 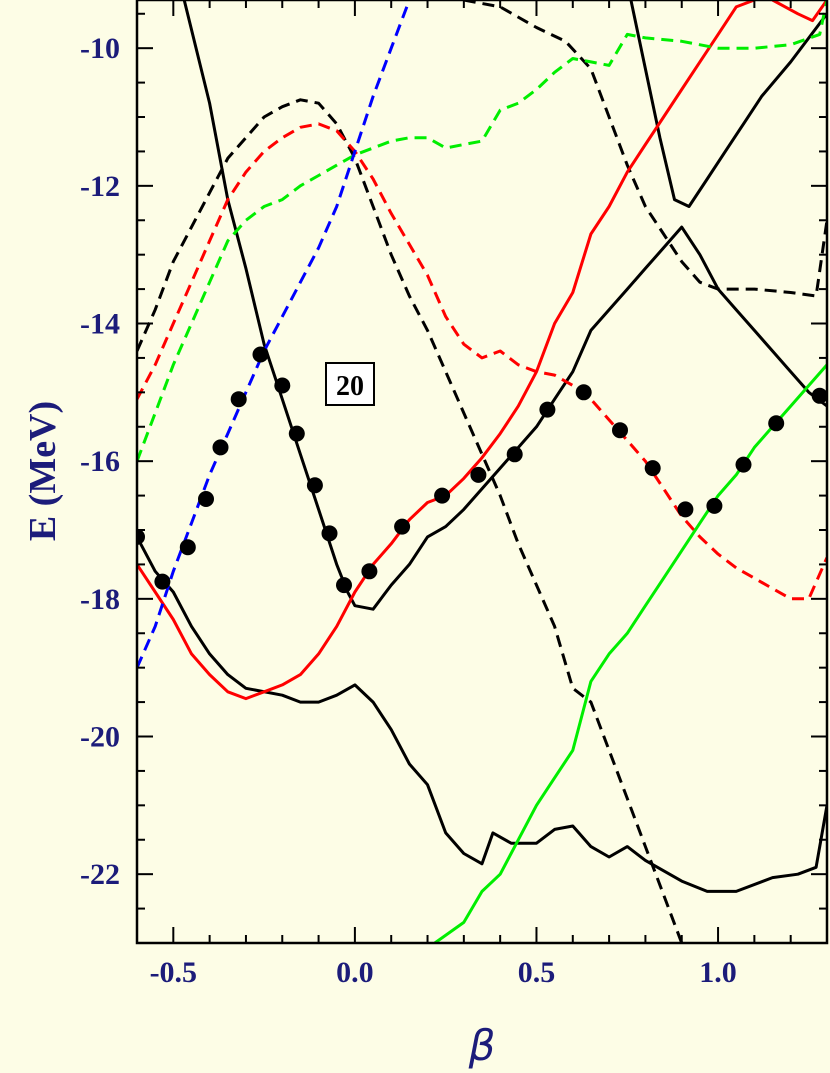 What do you see at coordinates (718, 972) in the screenshot?
I see `x-tick-label: 1.0` at bounding box center [718, 972].